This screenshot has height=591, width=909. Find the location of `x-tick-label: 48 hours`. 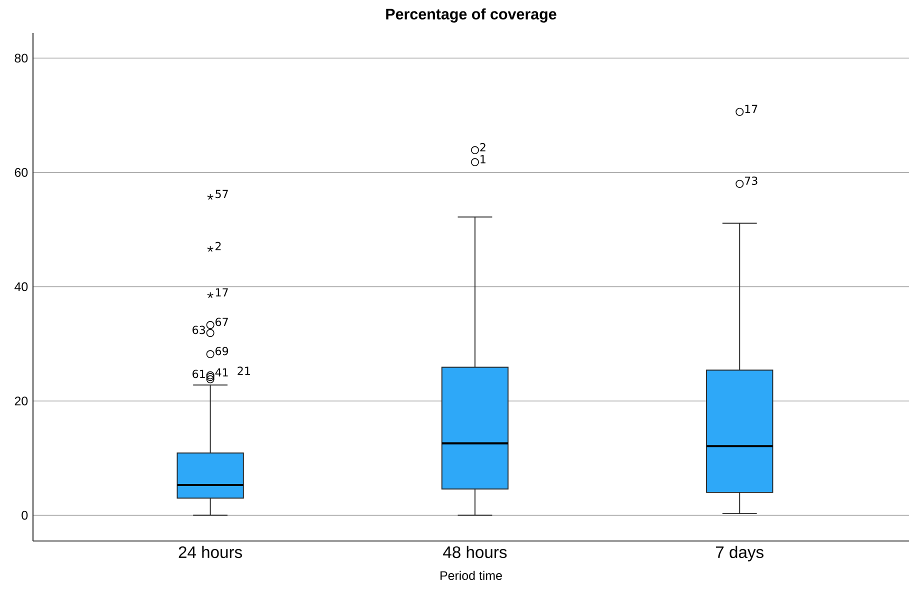

x-tick-label: 48 hours is located at coordinates (475, 552).